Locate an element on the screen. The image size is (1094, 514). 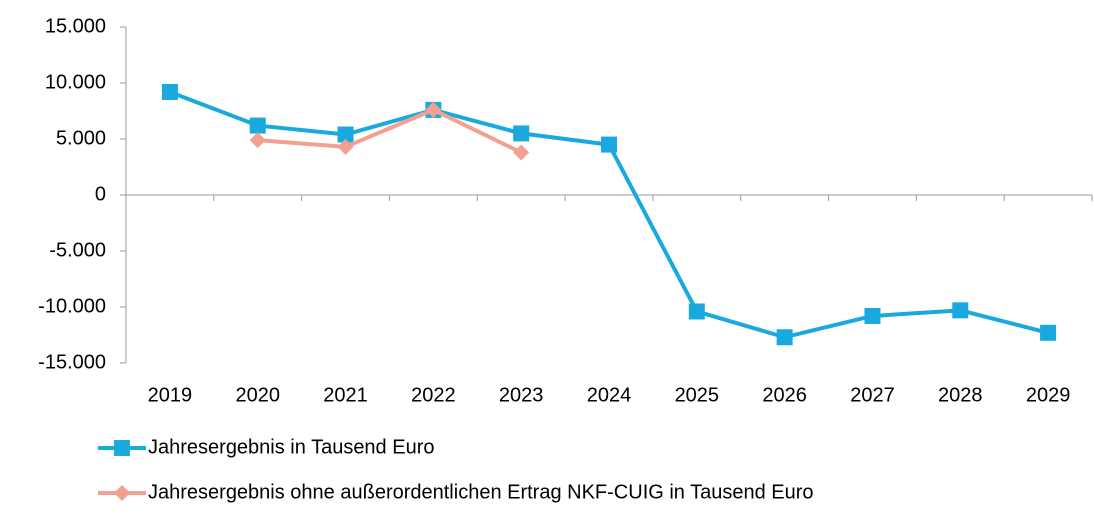
x-tick-label: 2019 is located at coordinates (170, 395).